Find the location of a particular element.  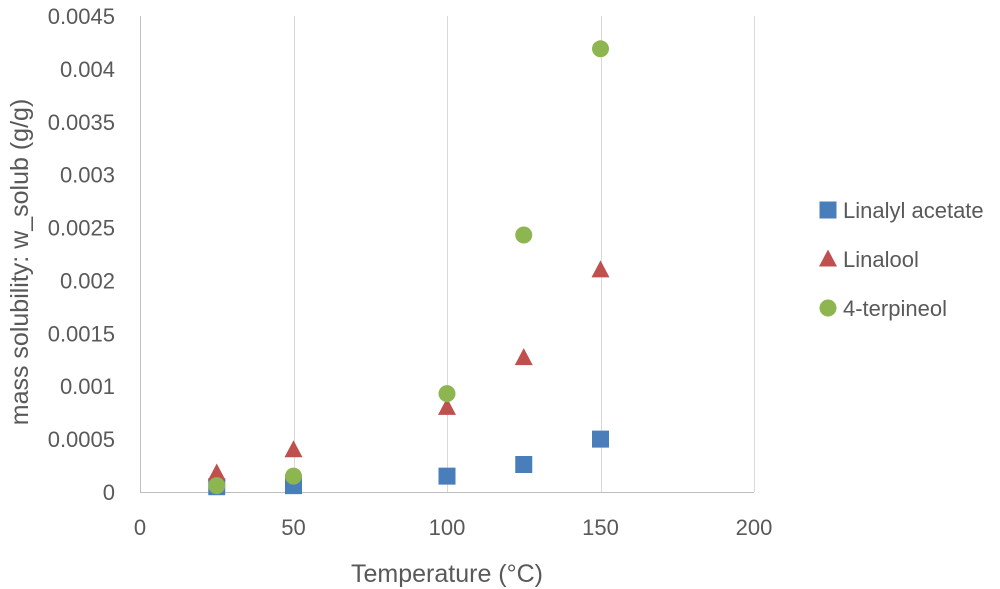

y-tick-label: 0.001 is located at coordinates (87, 386).